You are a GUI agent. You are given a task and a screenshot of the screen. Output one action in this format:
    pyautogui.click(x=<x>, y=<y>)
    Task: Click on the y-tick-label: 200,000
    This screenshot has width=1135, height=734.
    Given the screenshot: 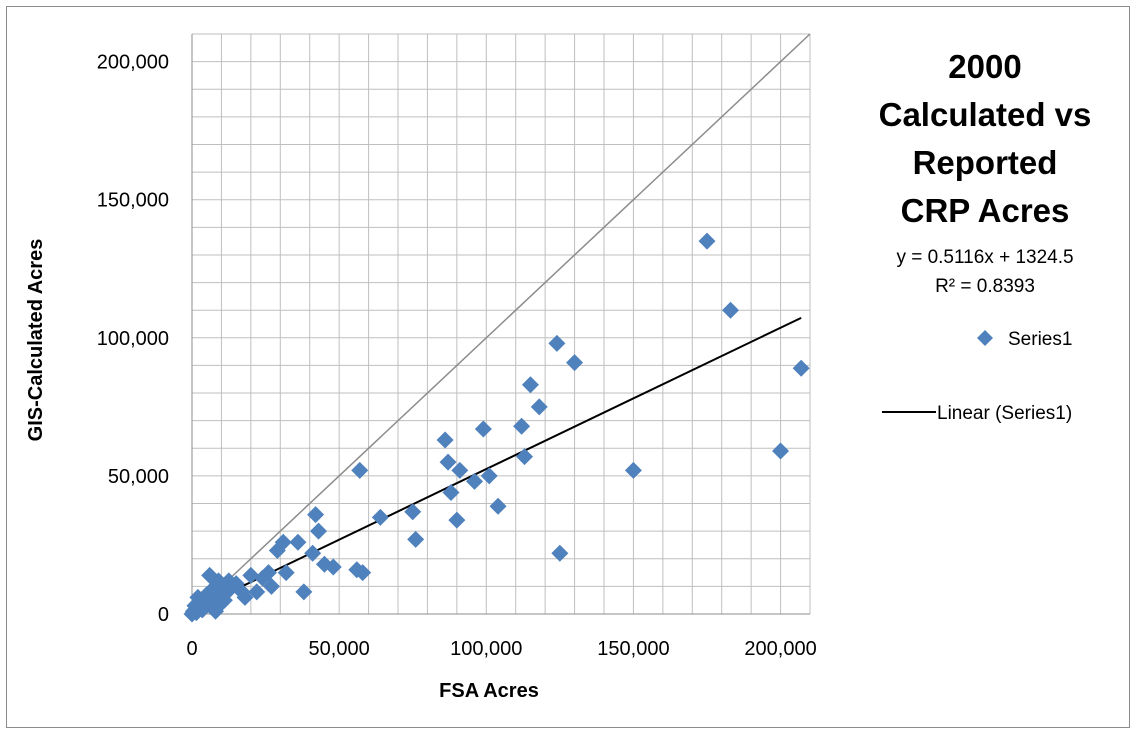 What is the action you would take?
    pyautogui.click(x=133, y=63)
    